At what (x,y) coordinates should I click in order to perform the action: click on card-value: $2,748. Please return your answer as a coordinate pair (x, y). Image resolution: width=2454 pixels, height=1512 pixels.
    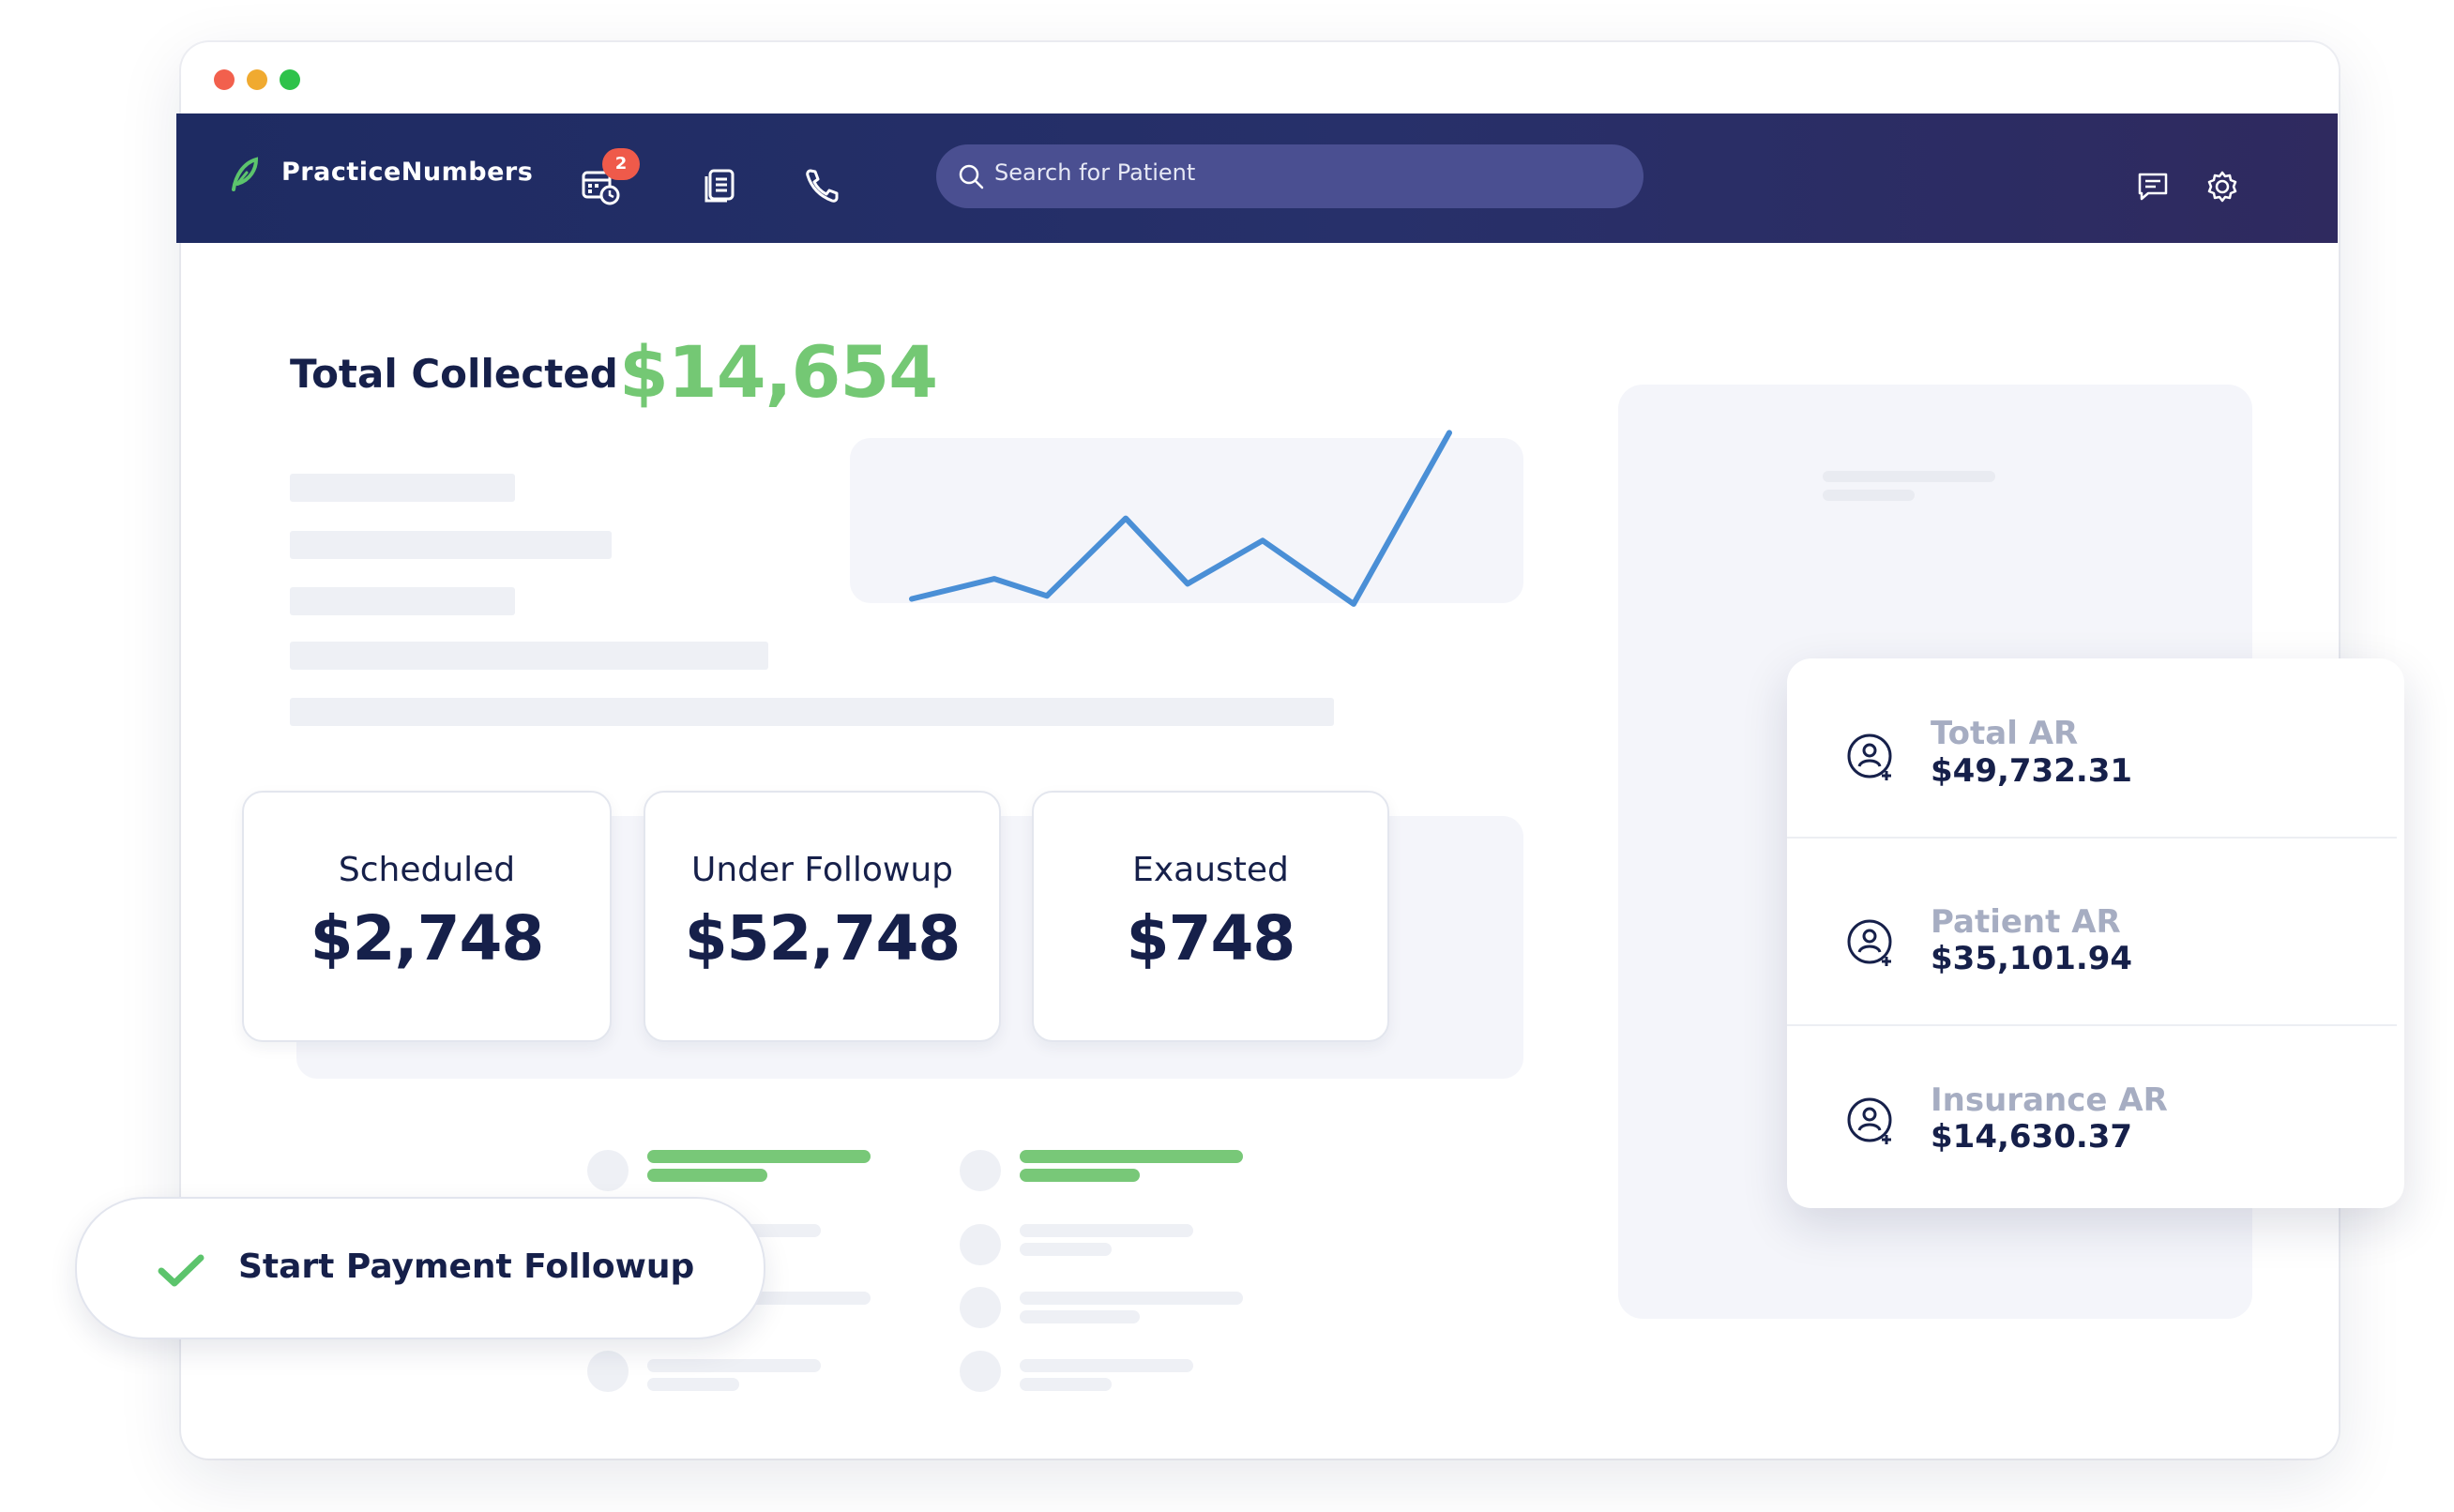
    Looking at the image, I should click on (427, 938).